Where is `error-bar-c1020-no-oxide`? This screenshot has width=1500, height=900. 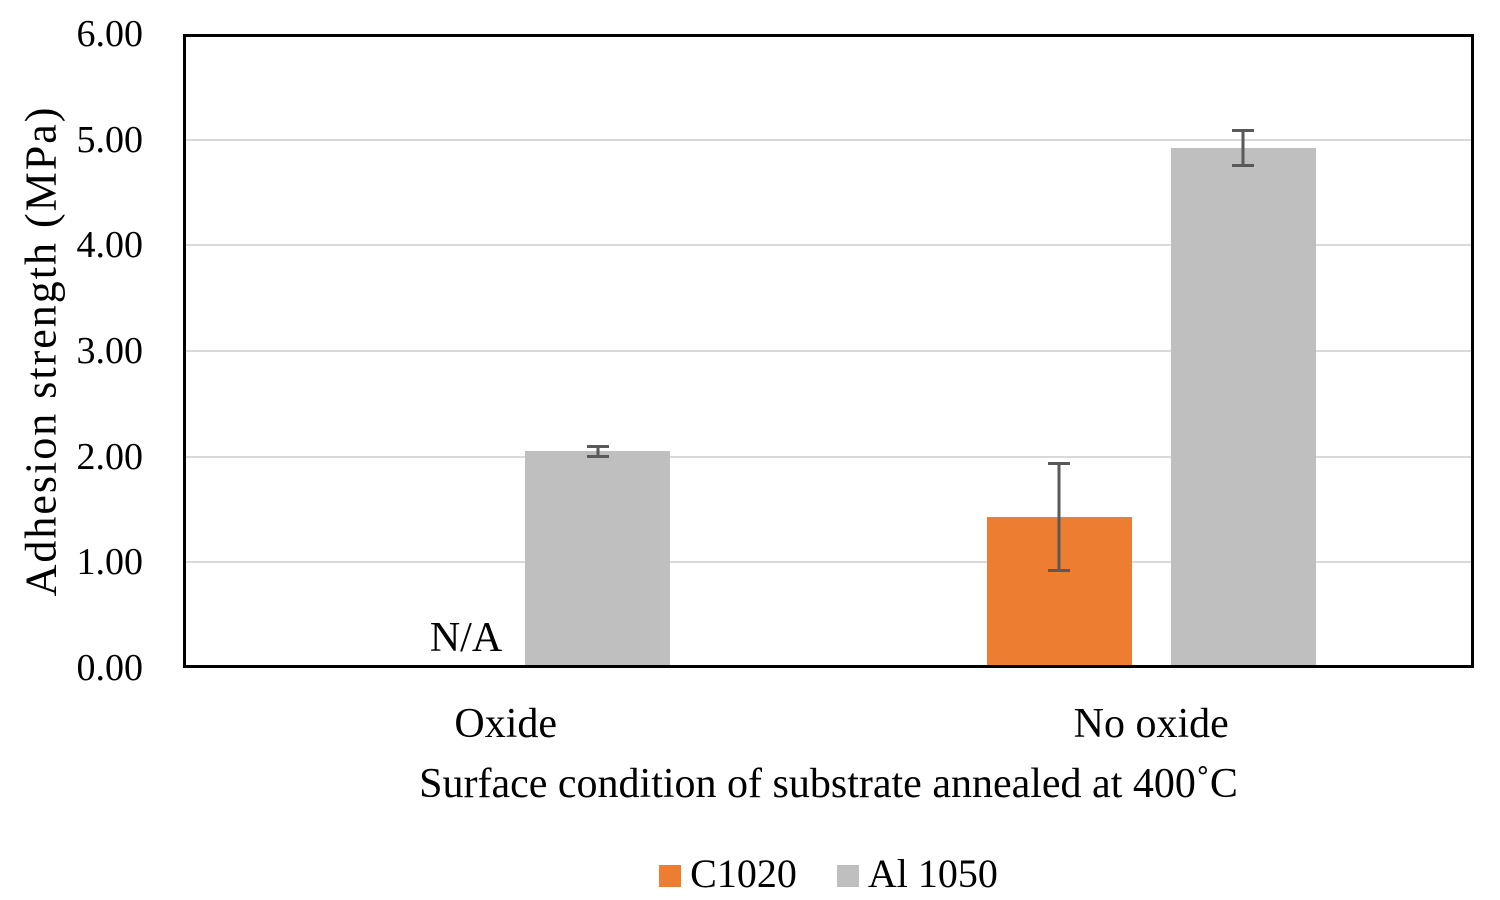 error-bar-c1020-no-oxide is located at coordinates (1059, 516).